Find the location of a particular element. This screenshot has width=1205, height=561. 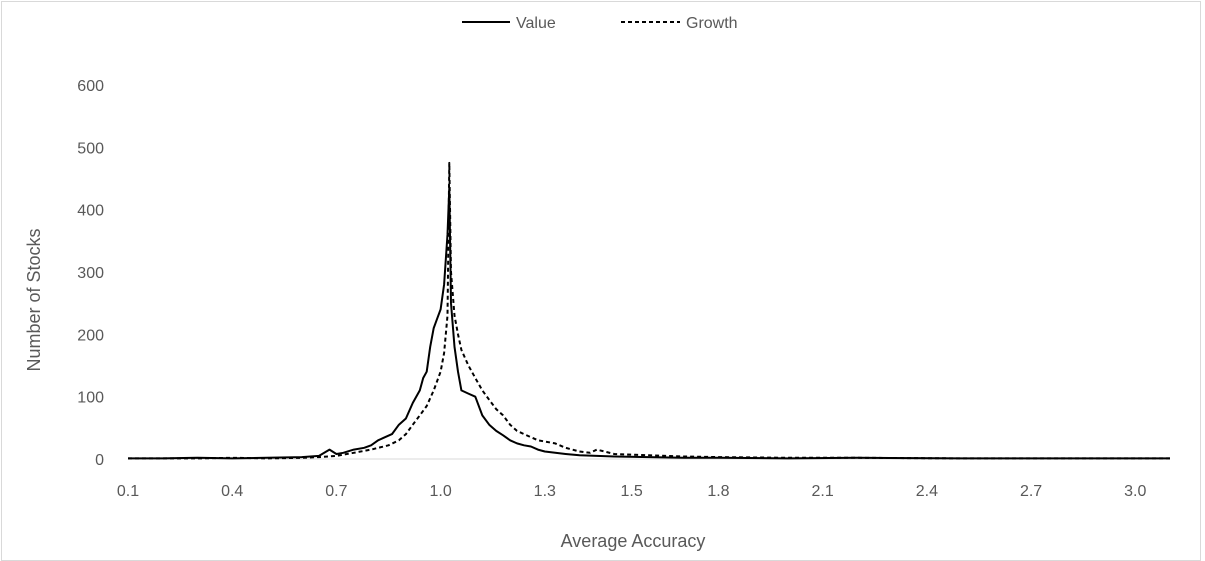

y-tick-label: 500 is located at coordinates (90, 148).